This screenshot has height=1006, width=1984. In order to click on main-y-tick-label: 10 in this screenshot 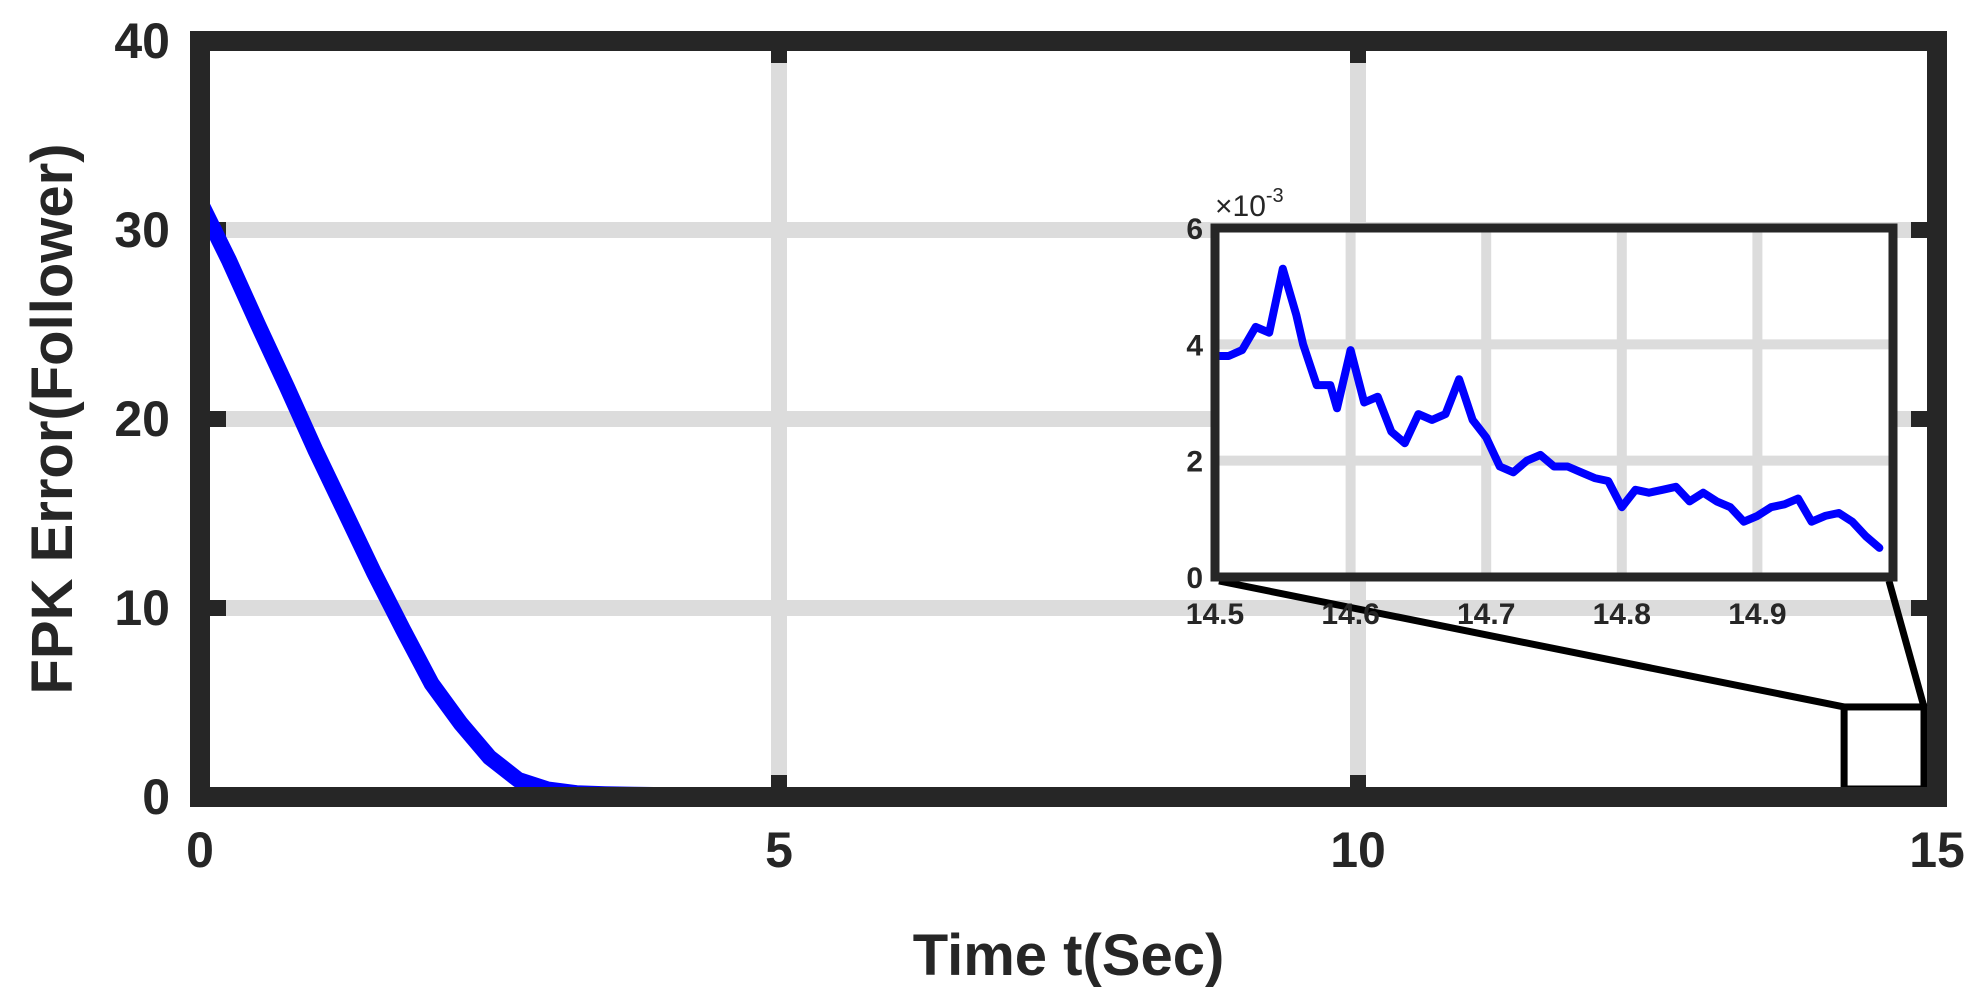, I will do `click(142, 608)`.